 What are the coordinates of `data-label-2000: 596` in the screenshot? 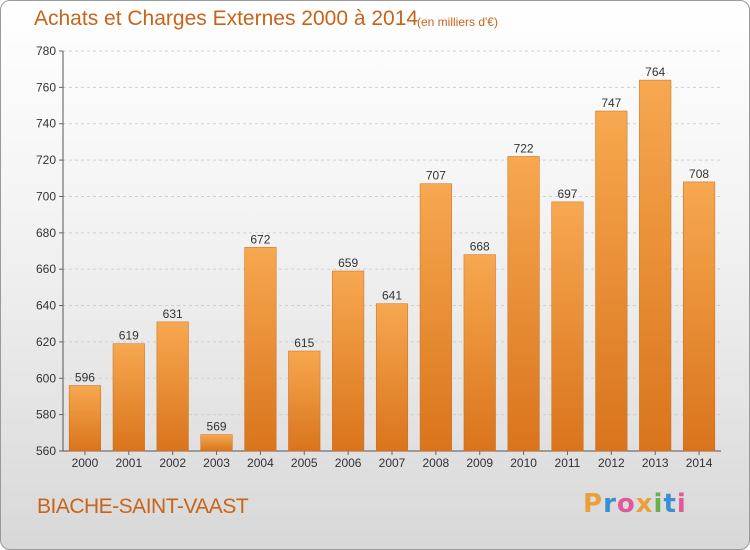 It's located at (85, 378).